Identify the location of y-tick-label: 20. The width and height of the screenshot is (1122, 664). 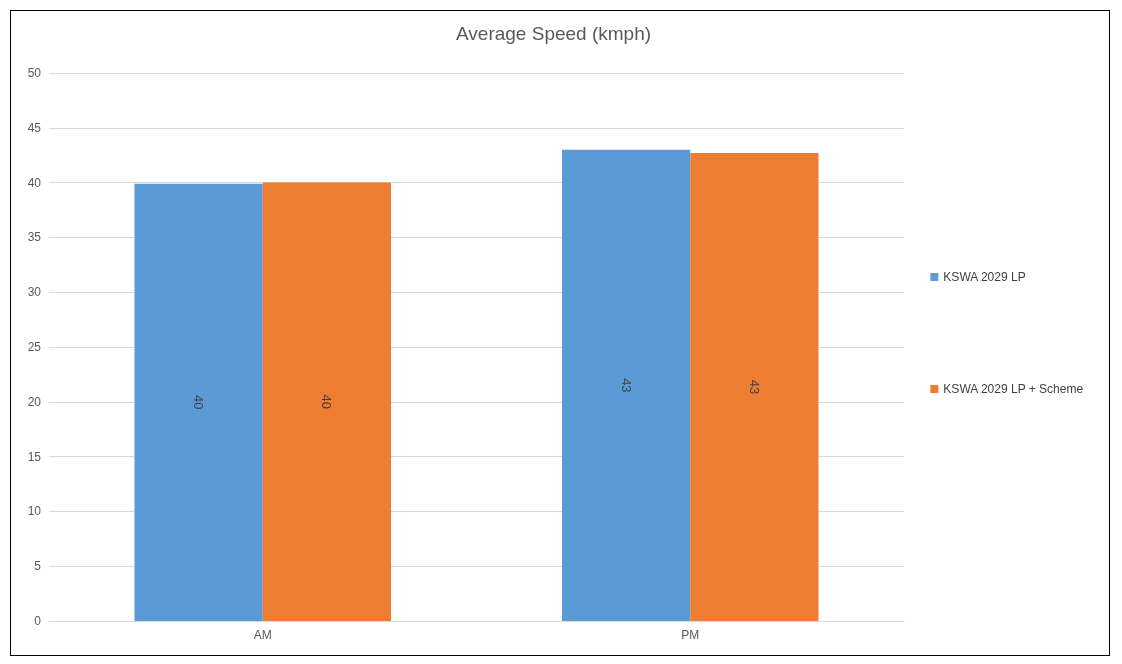
(34, 401).